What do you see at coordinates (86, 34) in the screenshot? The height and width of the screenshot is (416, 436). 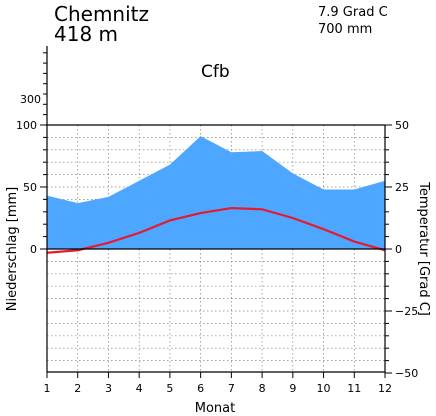 I see `station-elevation: 418 m` at bounding box center [86, 34].